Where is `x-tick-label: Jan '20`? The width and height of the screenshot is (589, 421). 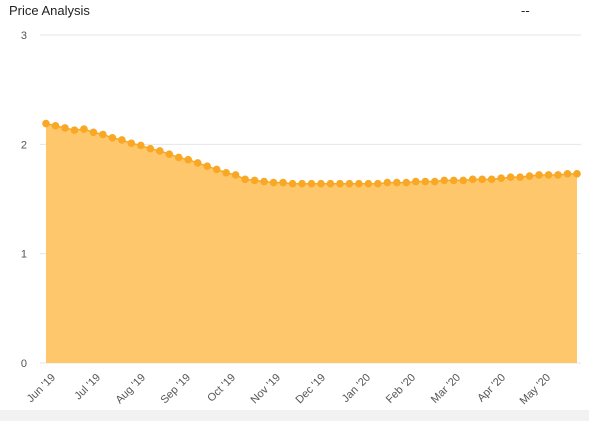
x-tick-label: Jan '20 is located at coordinates (356, 388).